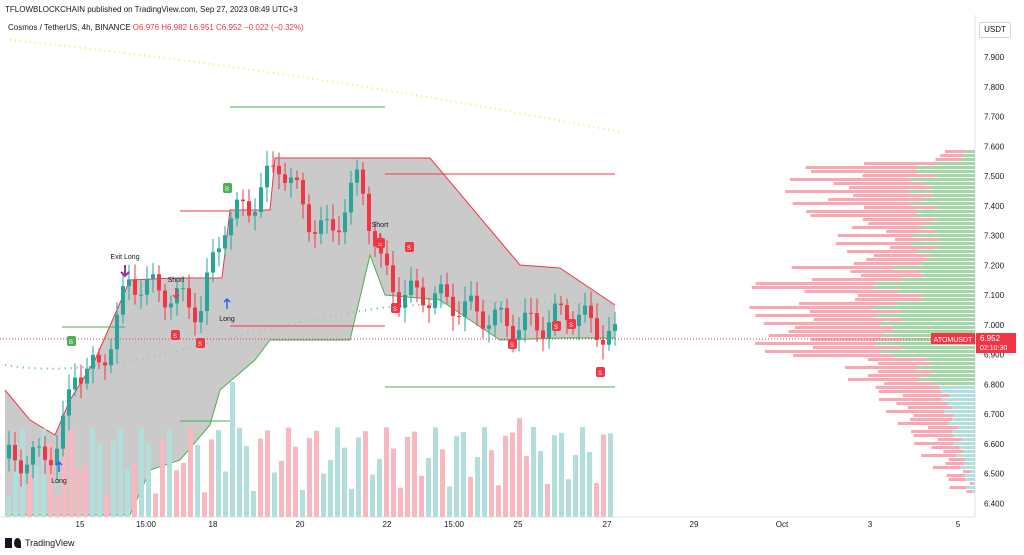 The image size is (1024, 555). Describe the element at coordinates (995, 30) in the screenshot. I see `currency-selector: USDT` at that location.